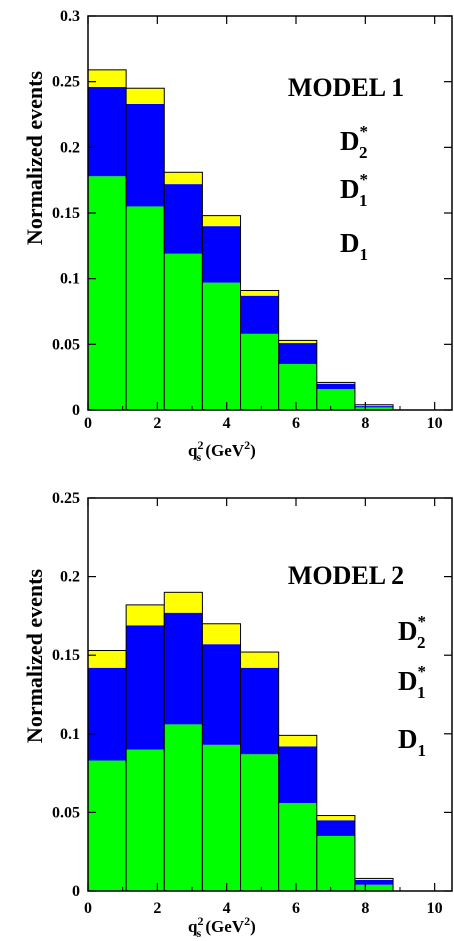  Describe the element at coordinates (346, 575) in the screenshot. I see `model-annotation: MODEL 2` at that location.